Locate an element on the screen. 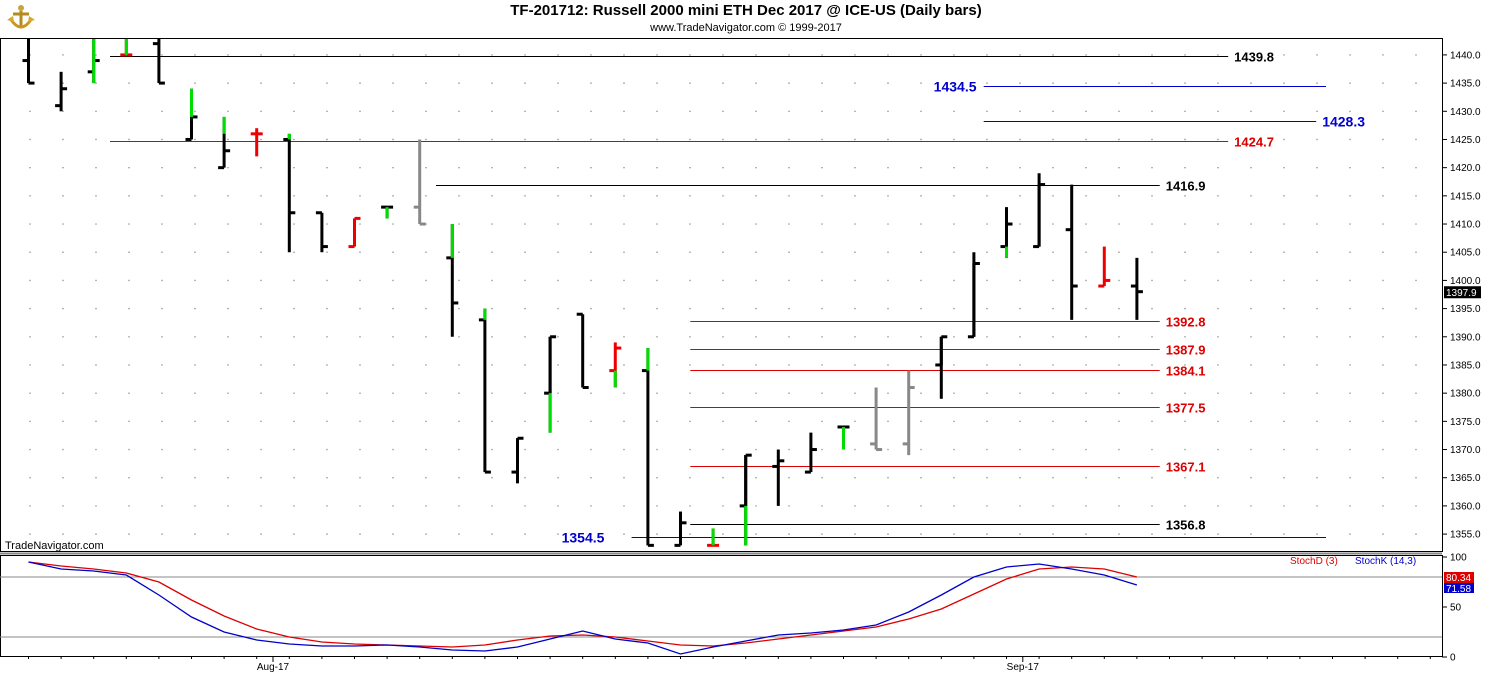 Image resolution: width=1492 pixels, height=677 pixels. stoch-k-value-box is located at coordinates (1459, 588).